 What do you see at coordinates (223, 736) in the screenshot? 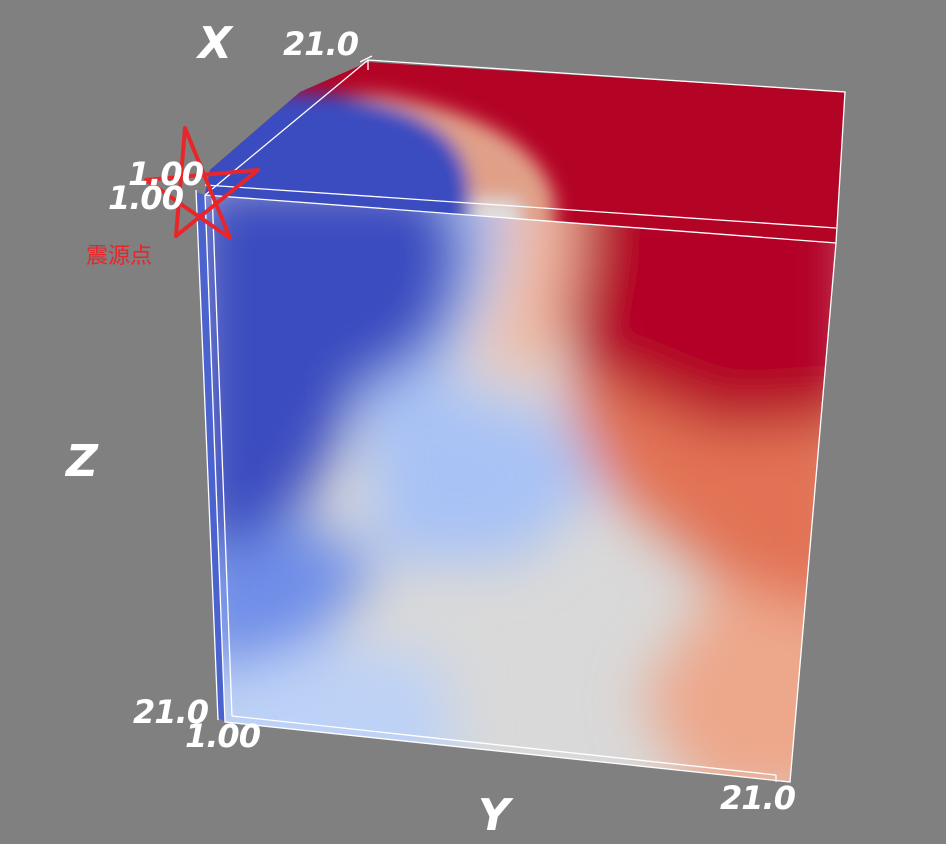
I see `tick-y-min-front: 1.00` at bounding box center [223, 736].